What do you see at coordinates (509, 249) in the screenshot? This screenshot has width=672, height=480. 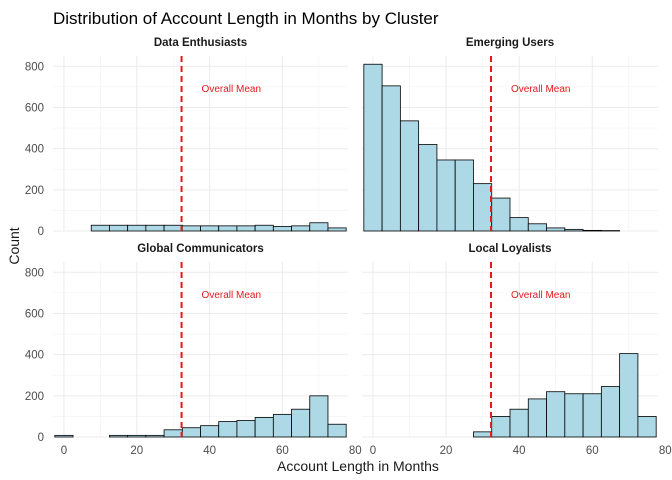 I see `panel-title: Local Loyalists` at bounding box center [509, 249].